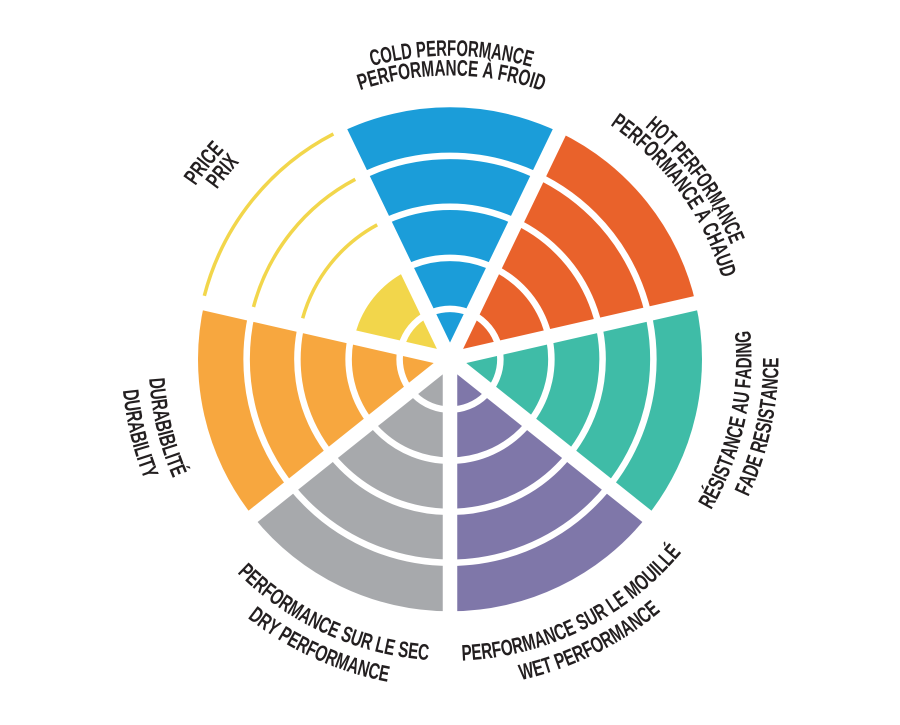 This screenshot has height=725, width=900. Describe the element at coordinates (162, 426) in the screenshot. I see `svg-text: B` at that location.